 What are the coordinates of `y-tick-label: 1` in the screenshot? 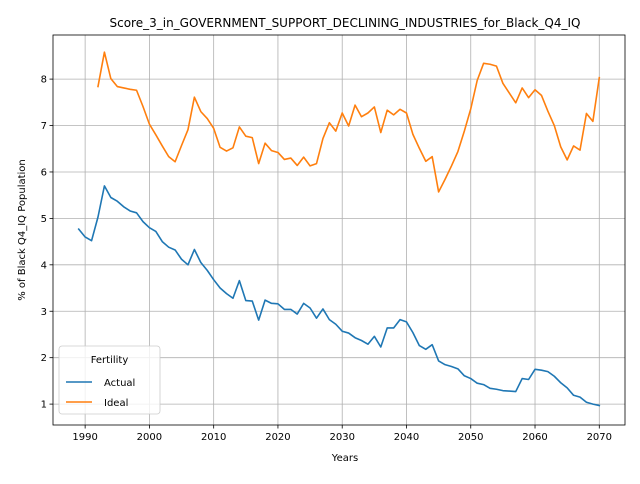 It's located at (44, 405).